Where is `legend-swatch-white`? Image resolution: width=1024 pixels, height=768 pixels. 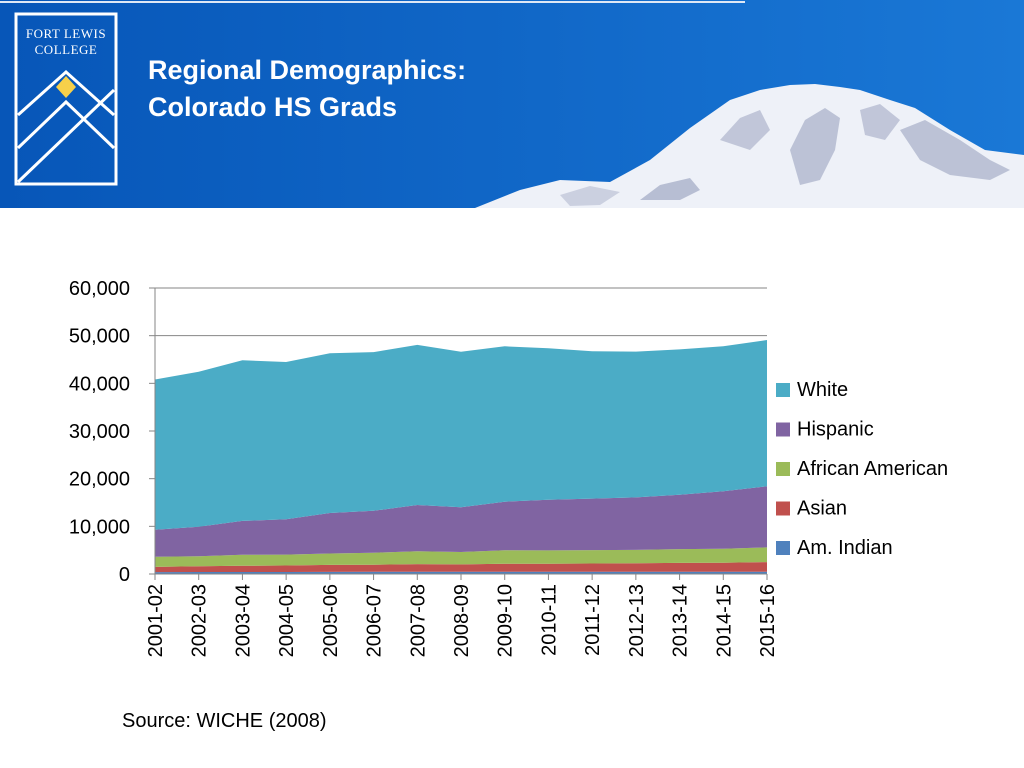 legend-swatch-white is located at coordinates (783, 390).